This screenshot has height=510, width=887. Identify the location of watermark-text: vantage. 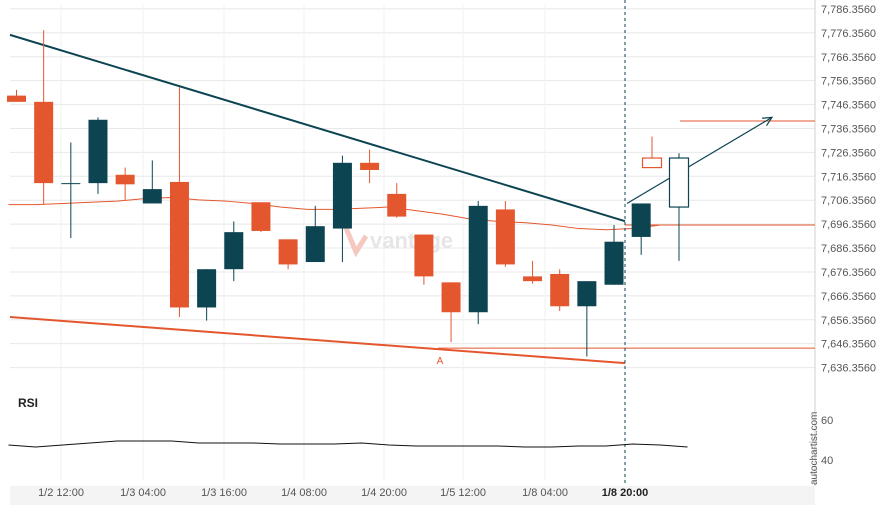
(411, 240).